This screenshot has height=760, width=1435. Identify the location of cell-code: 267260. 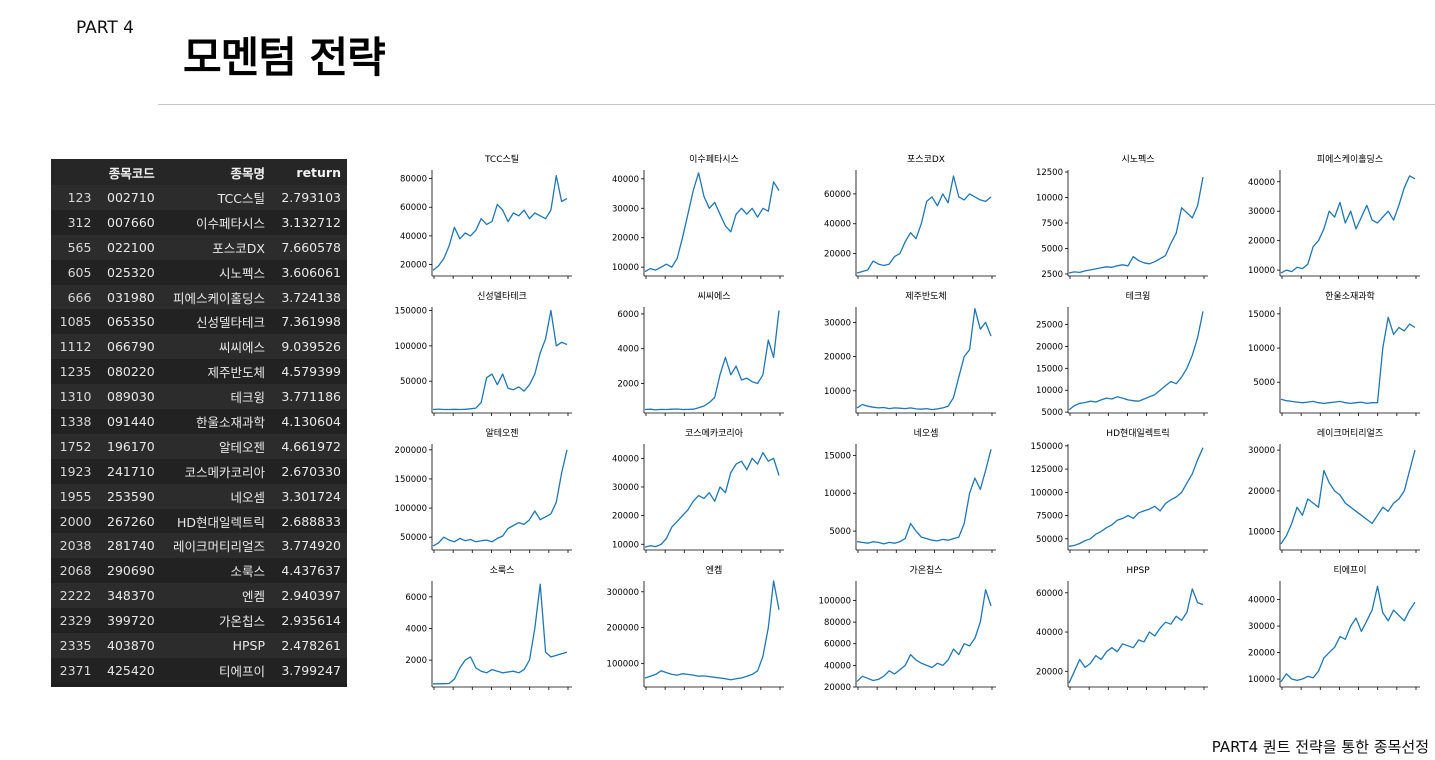
(131, 521).